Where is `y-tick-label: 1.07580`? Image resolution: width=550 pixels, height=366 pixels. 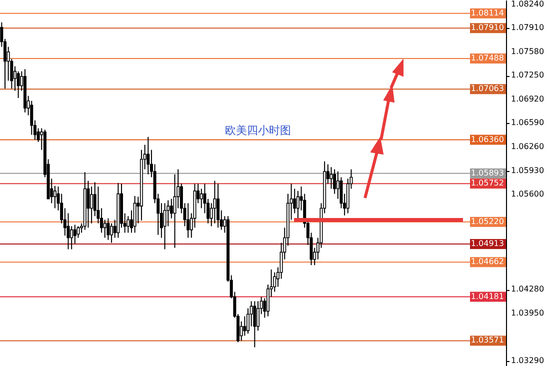
y-tick-label: 1.07580 is located at coordinates (527, 51).